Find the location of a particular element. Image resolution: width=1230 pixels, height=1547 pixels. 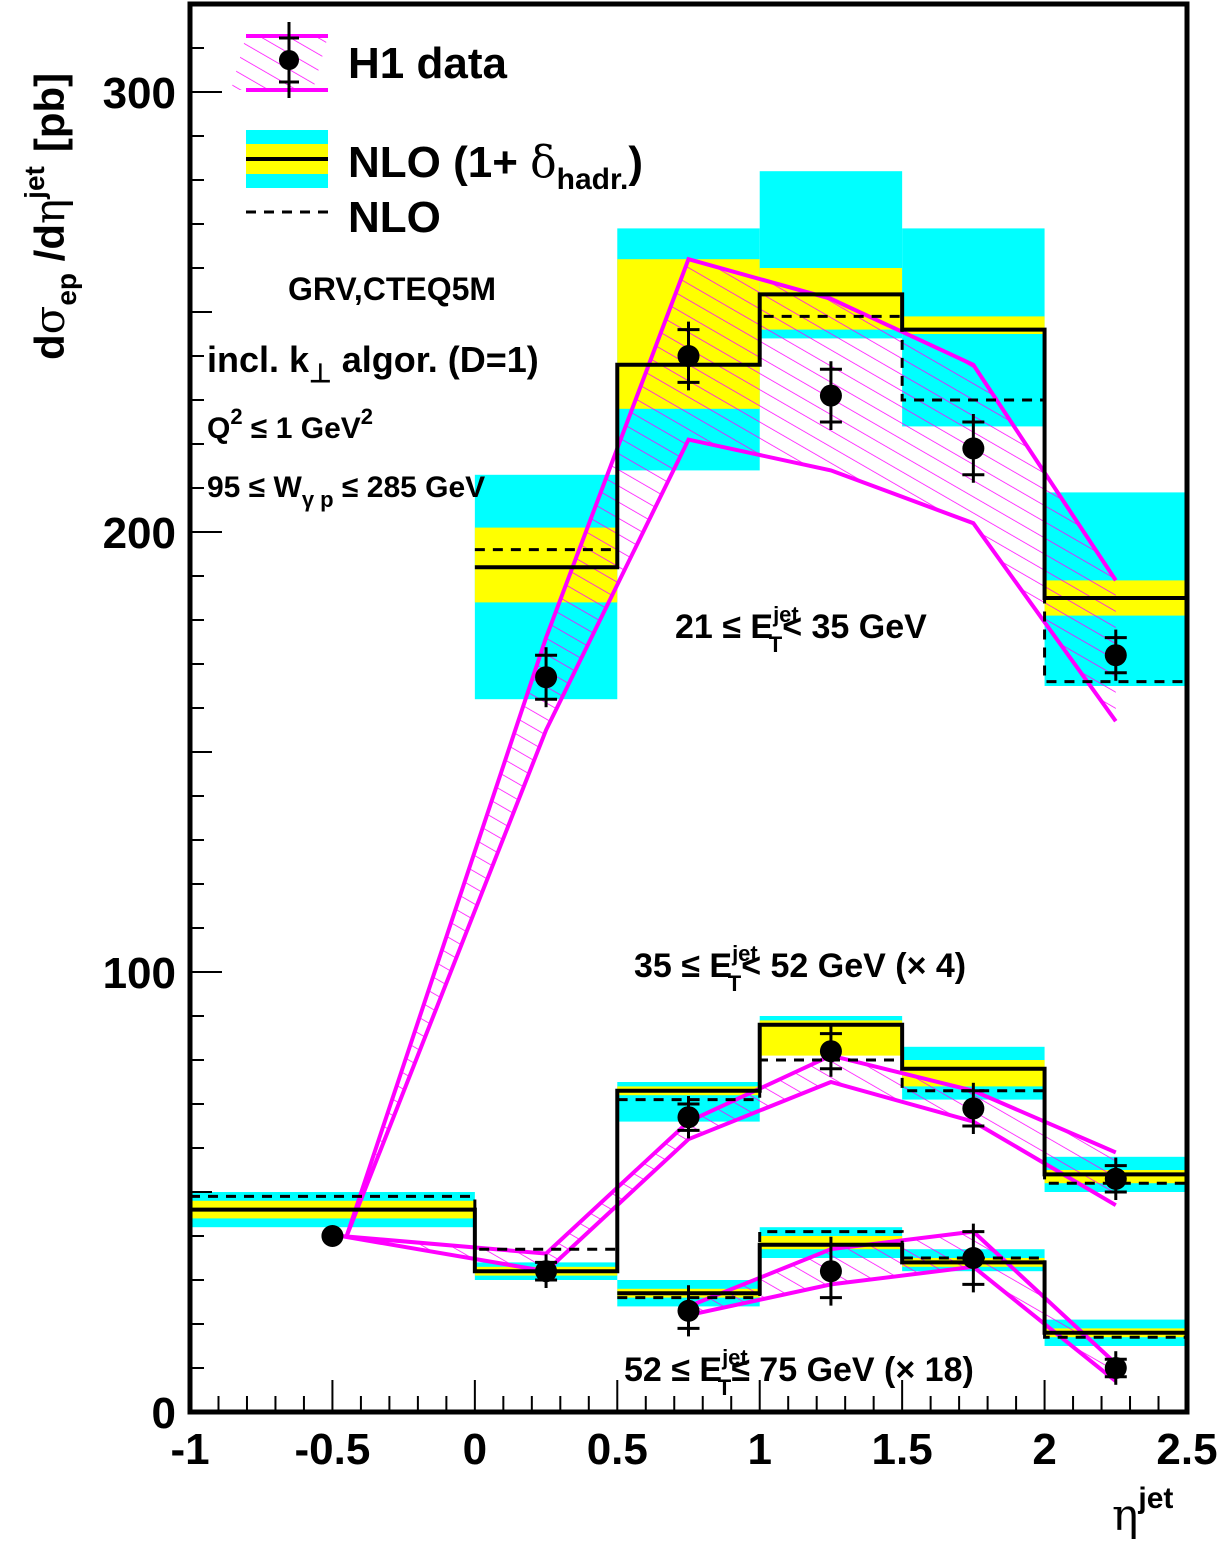

series-label-3: 52 ≤ Ejet T≤ 75 GeV (× 18) is located at coordinates (799, 1372).